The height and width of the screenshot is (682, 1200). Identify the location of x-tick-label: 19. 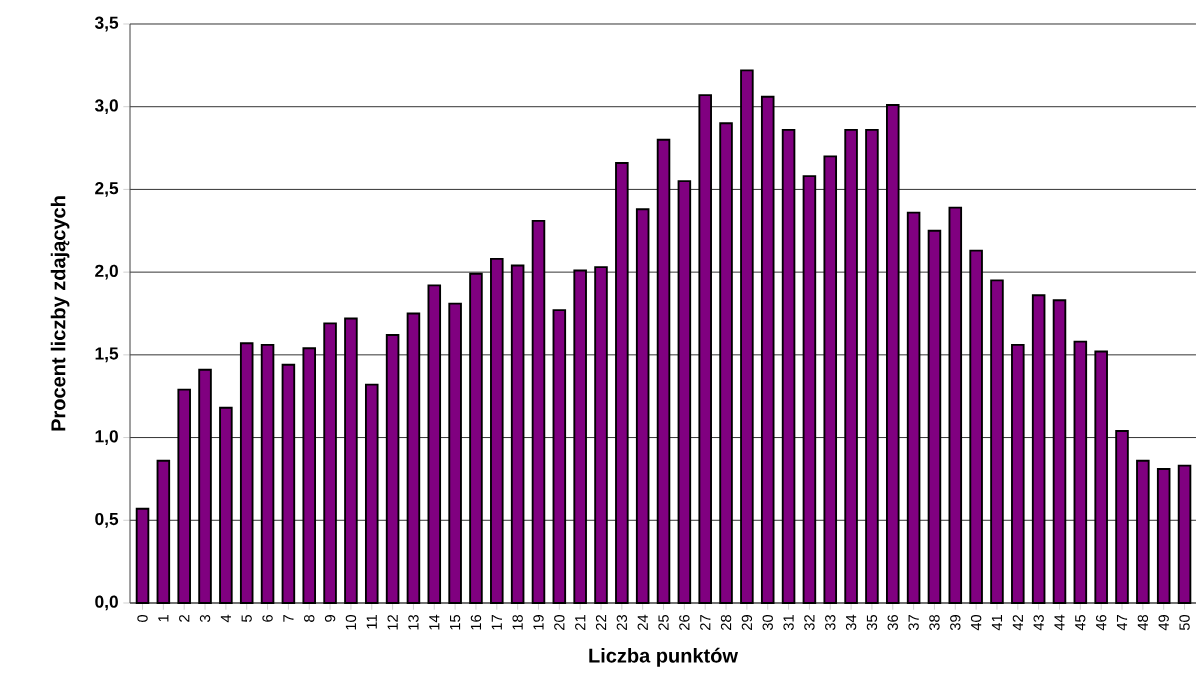
(538, 622).